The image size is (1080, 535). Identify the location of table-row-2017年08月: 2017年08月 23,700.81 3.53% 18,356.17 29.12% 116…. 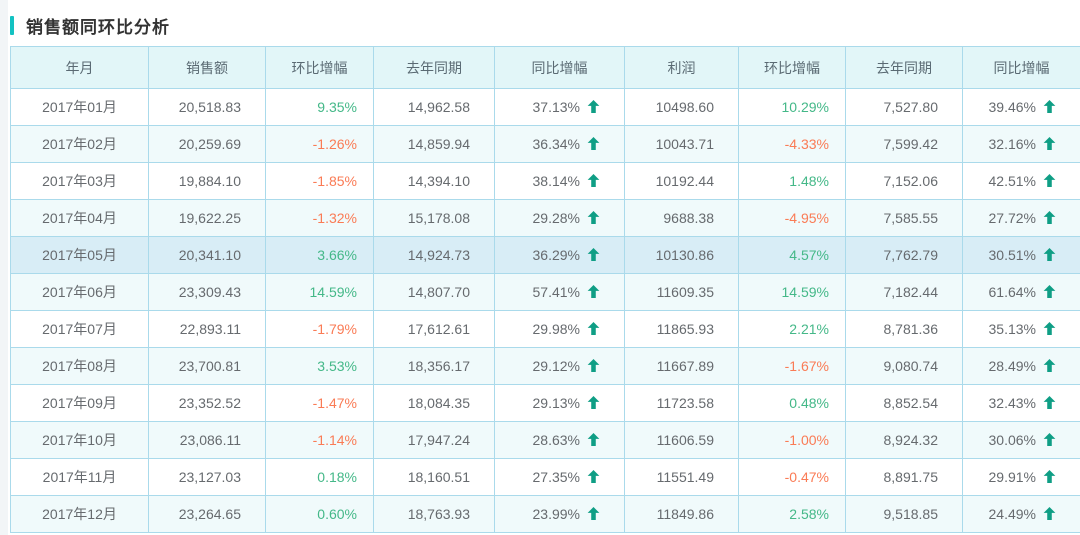
(545, 366).